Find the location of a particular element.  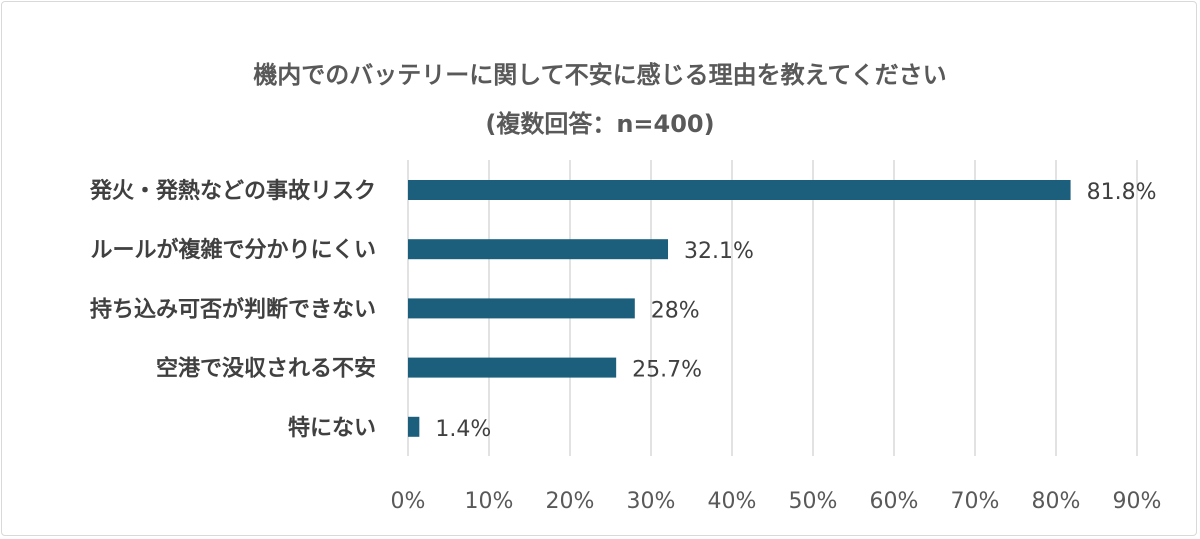

category-label: 空港で没収される不安 is located at coordinates (266, 369).